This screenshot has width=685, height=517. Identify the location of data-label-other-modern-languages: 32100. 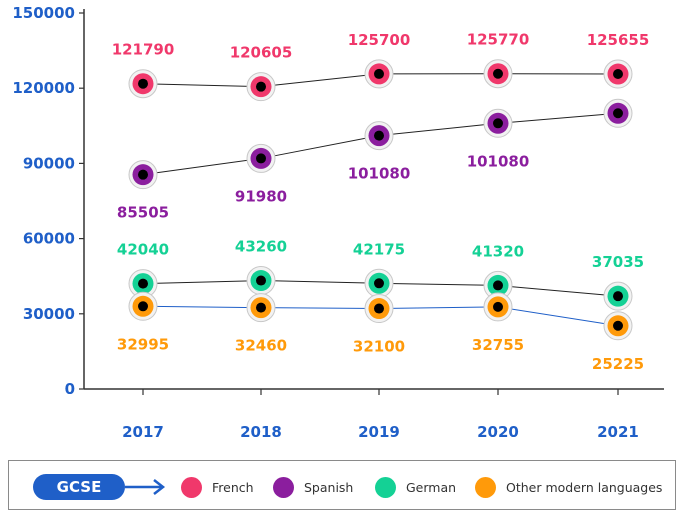
(379, 347).